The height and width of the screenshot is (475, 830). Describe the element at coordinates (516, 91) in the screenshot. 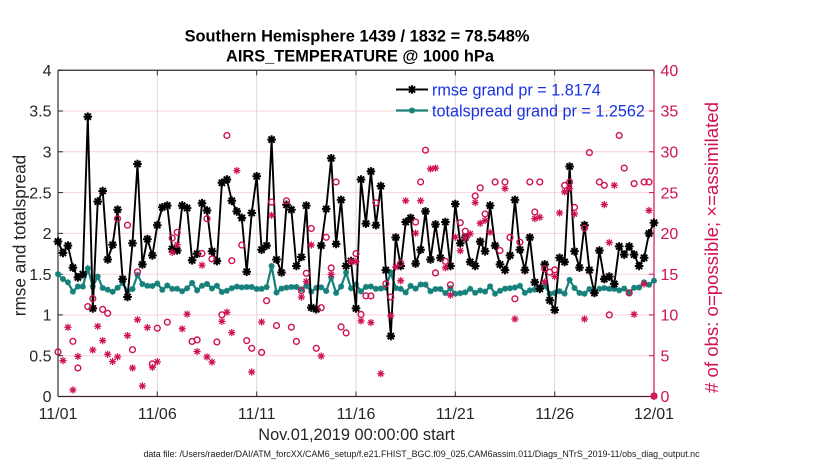

I see `svg-text: rmse grand pr = 1.8174` at that location.